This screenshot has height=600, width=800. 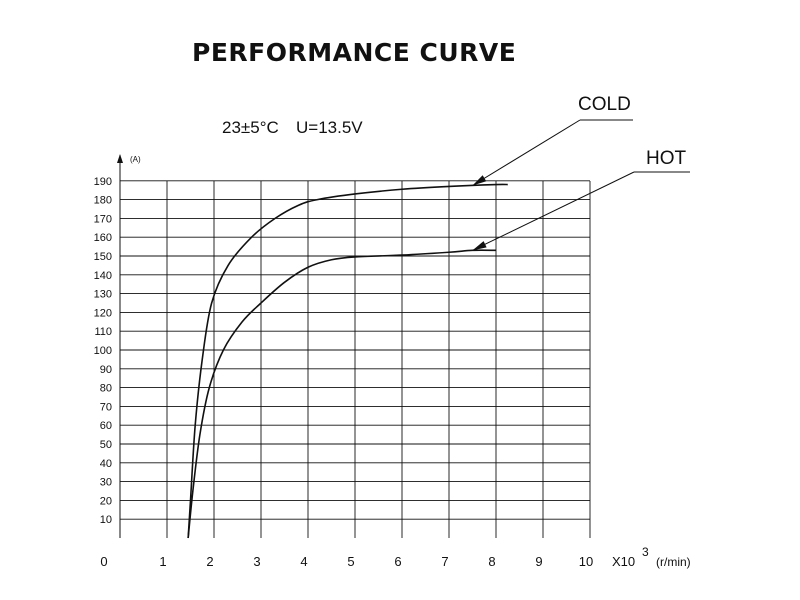 I want to click on y-axis-arrow, so click(x=120, y=158).